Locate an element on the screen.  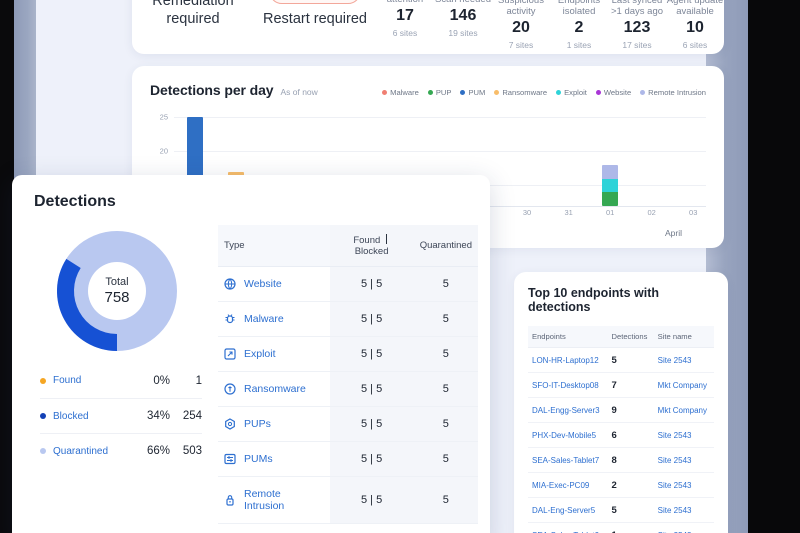
kpi-endpoints-isolated: Endpoints isolated 2 1 sites is located at coordinates (579, 27).